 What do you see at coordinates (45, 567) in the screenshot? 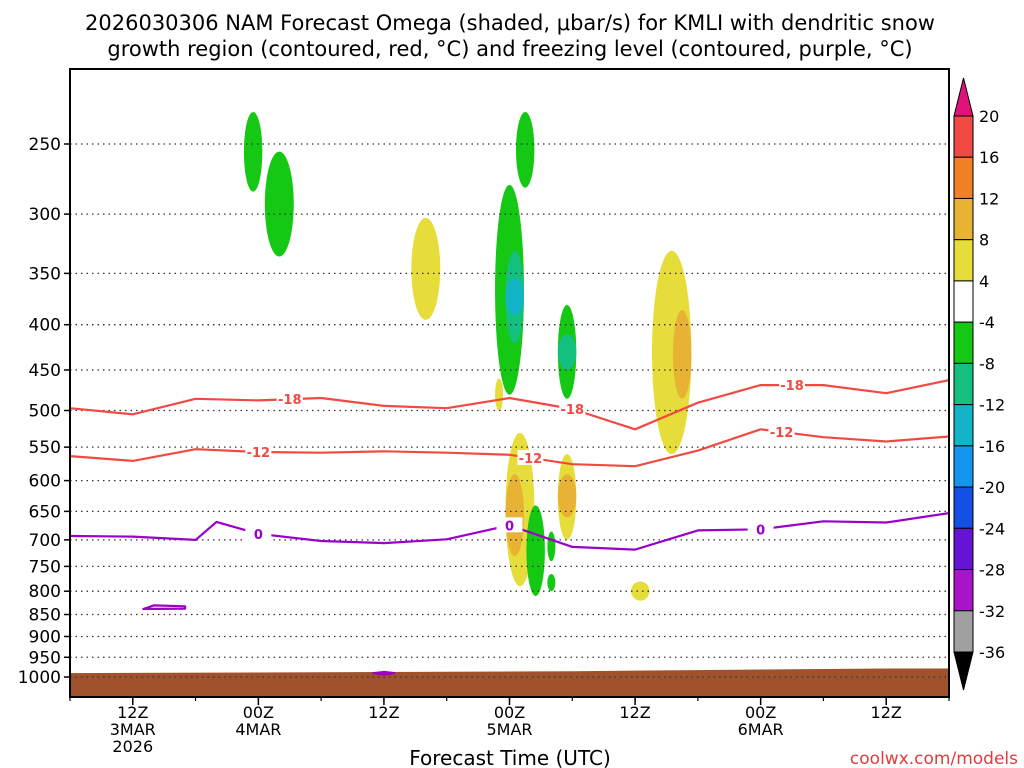
I see `y-tick-label: 750` at bounding box center [45, 567].